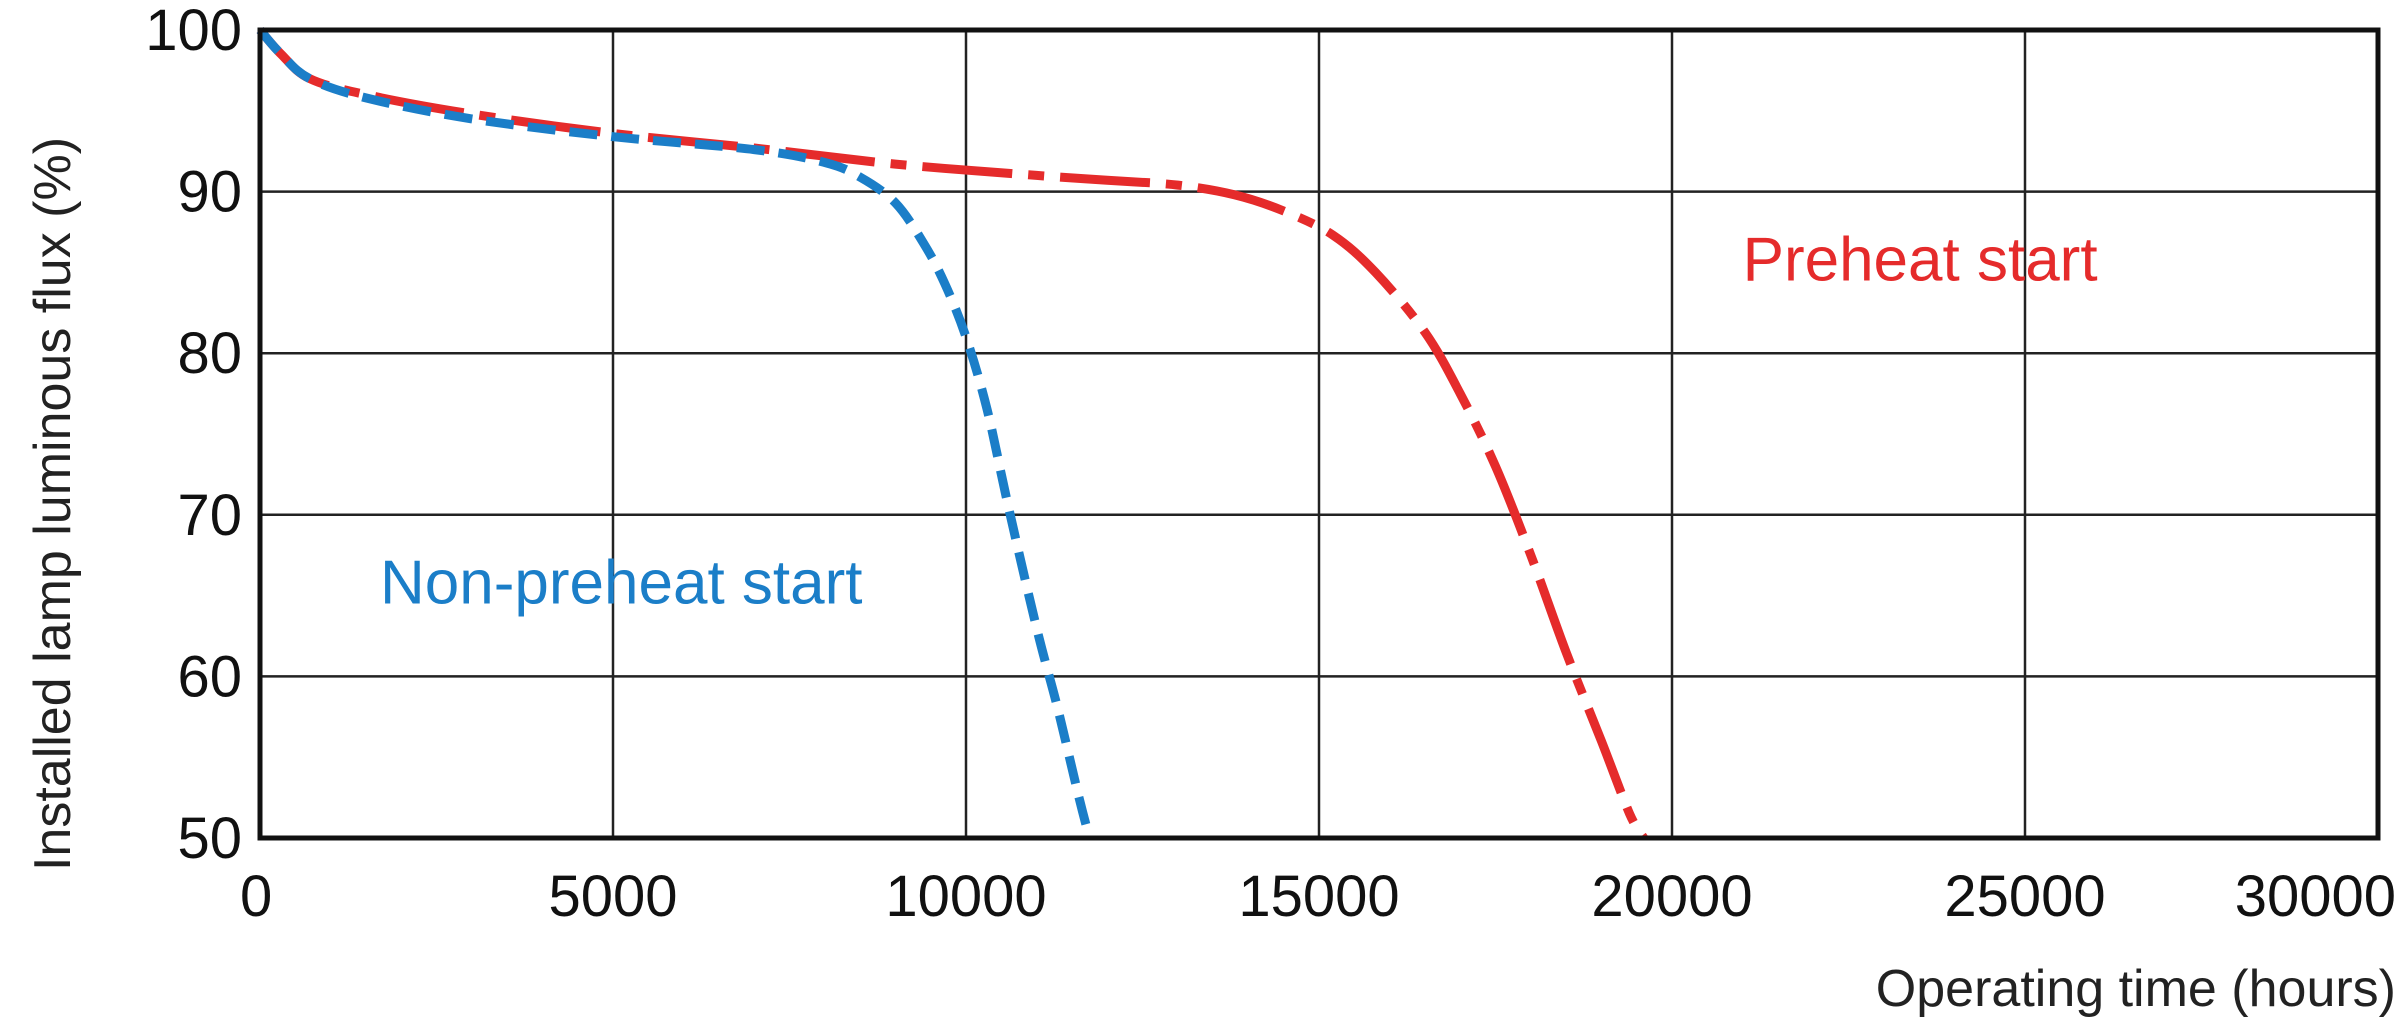  What do you see at coordinates (2315, 896) in the screenshot?
I see `x-tick-label: 30000` at bounding box center [2315, 896].